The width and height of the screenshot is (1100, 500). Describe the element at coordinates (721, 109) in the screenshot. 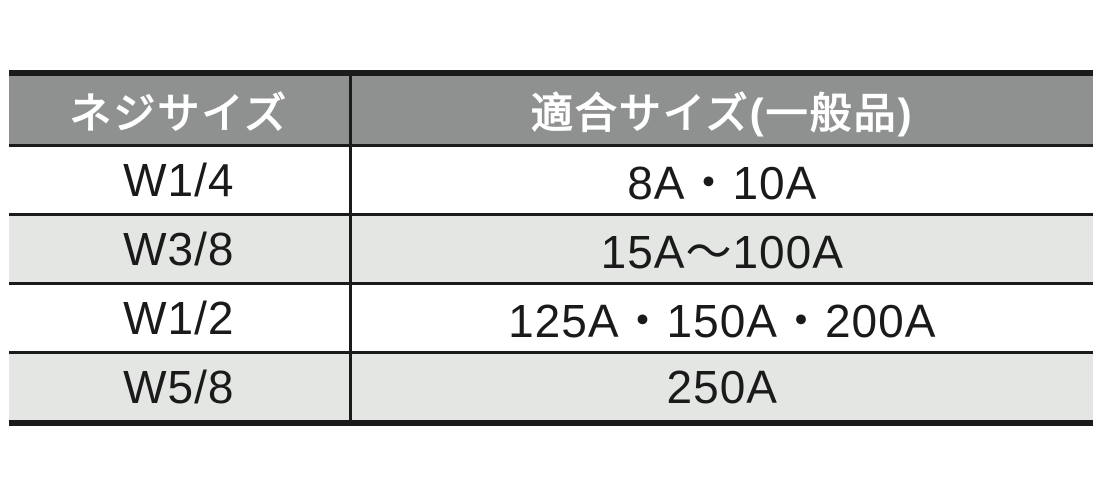

I see `col-header-compatible-size: 適合サイズ(一般品)` at that location.